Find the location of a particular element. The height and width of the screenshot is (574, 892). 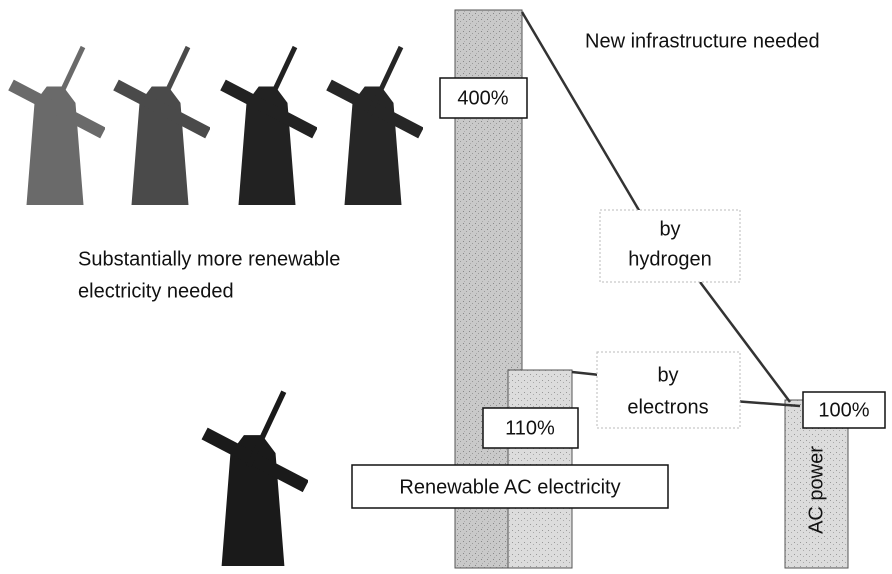

value-label: 100% is located at coordinates (843, 410).